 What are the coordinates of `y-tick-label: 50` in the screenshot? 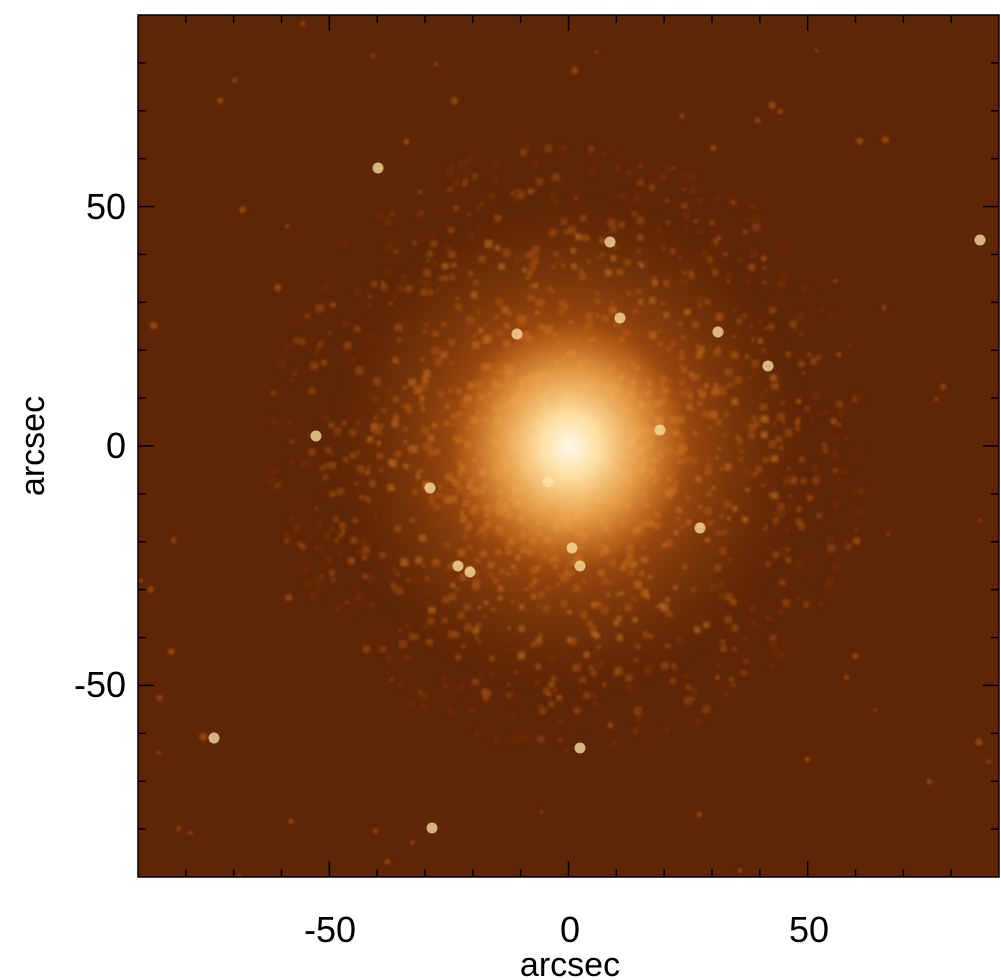 It's located at (106, 206).